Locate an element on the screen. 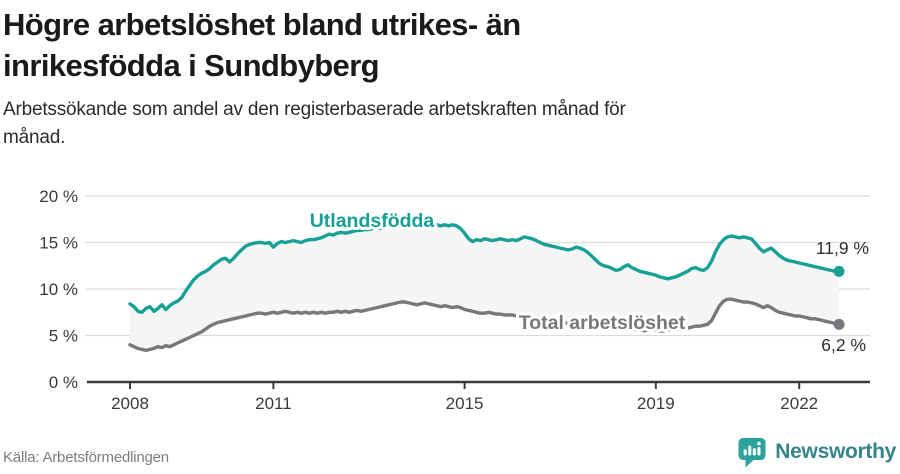 The width and height of the screenshot is (900, 474). newsworthy-logo: Newsworthy is located at coordinates (816, 452).